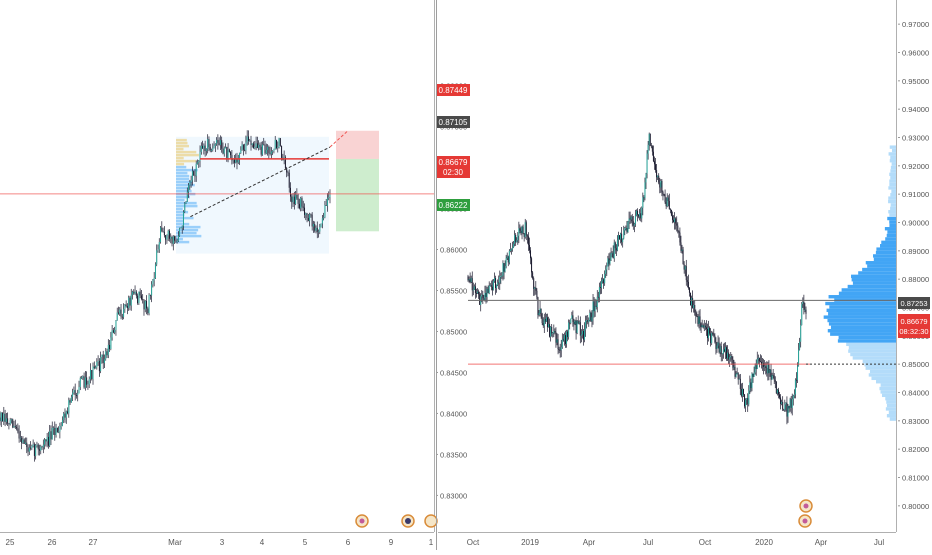  I want to click on left-x-axis-ticks: 25 26 27 Mar 3 4 5 6 9 1, so click(220, 542).